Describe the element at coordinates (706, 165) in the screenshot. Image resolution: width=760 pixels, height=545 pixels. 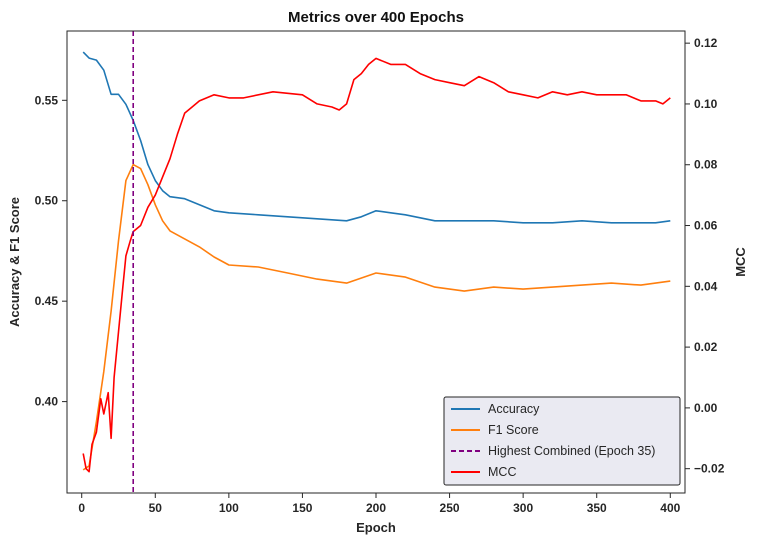
I see `y-right-tick-label: 0.08` at that location.